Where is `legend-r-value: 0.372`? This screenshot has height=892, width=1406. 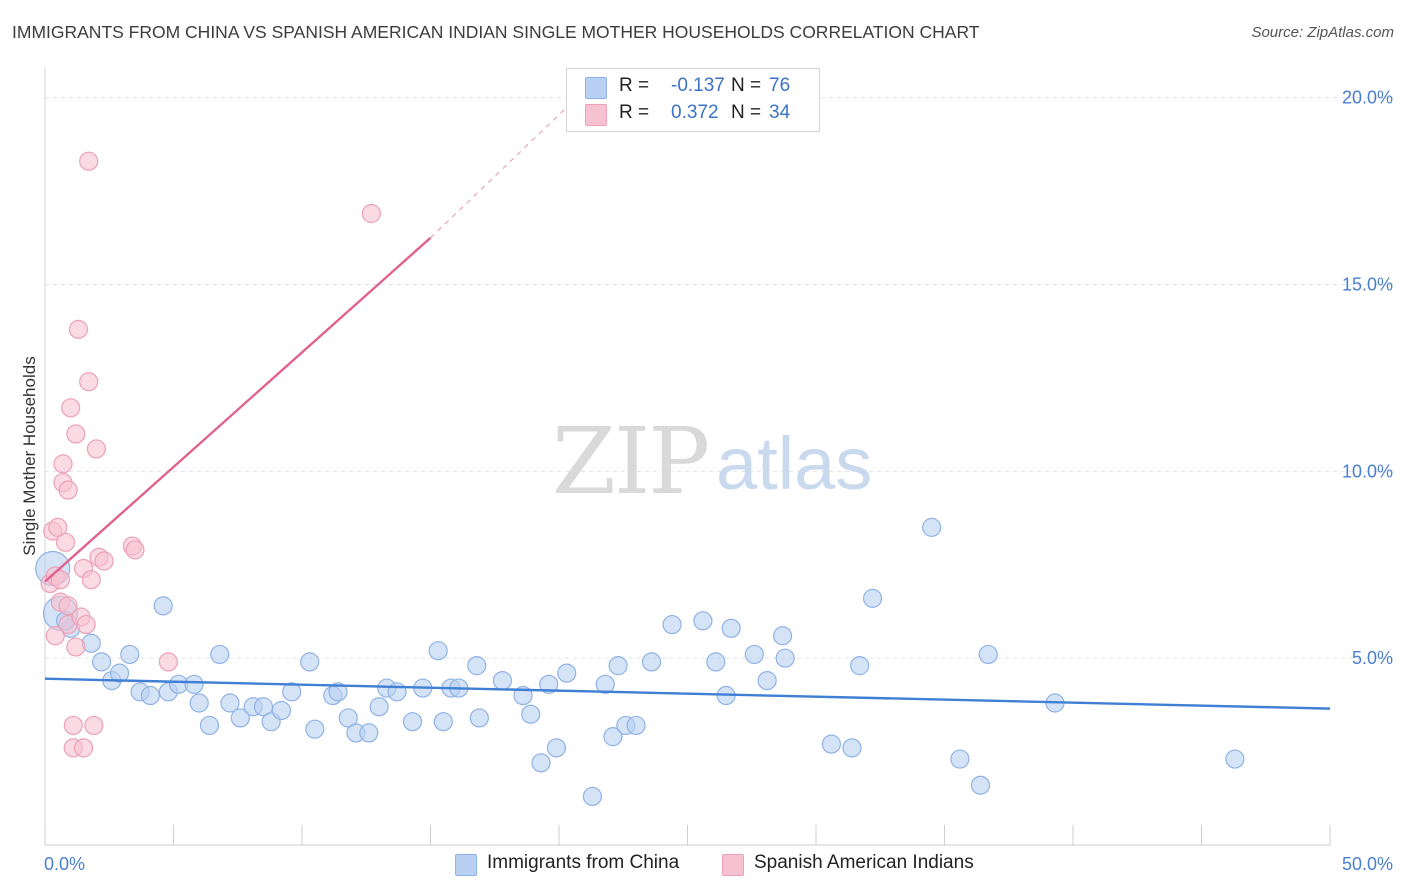 legend-r-value: 0.372 is located at coordinates (695, 112).